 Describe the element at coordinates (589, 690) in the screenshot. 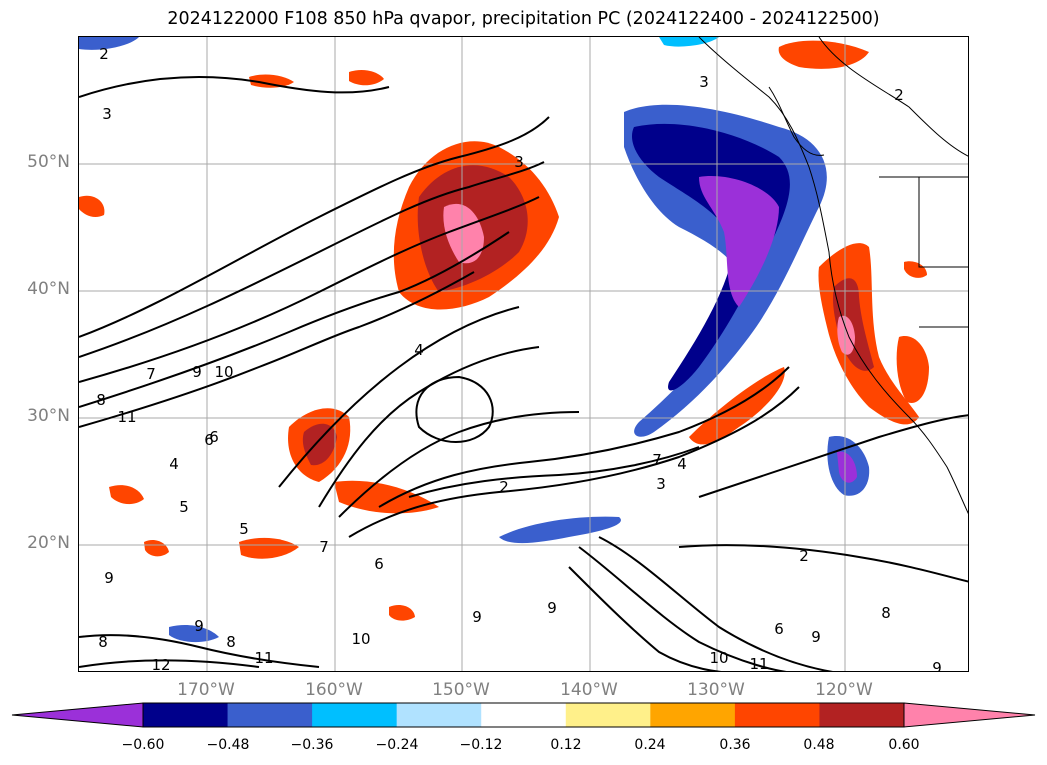

I see `lon-label-140w: 140°W` at that location.